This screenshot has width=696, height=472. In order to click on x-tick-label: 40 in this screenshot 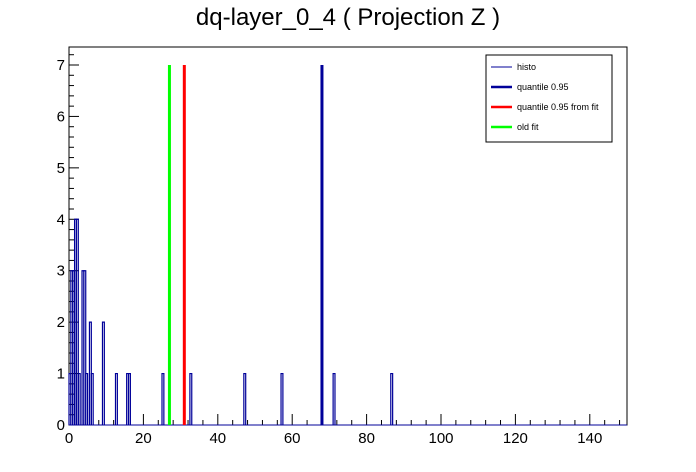, I will do `click(217, 438)`.